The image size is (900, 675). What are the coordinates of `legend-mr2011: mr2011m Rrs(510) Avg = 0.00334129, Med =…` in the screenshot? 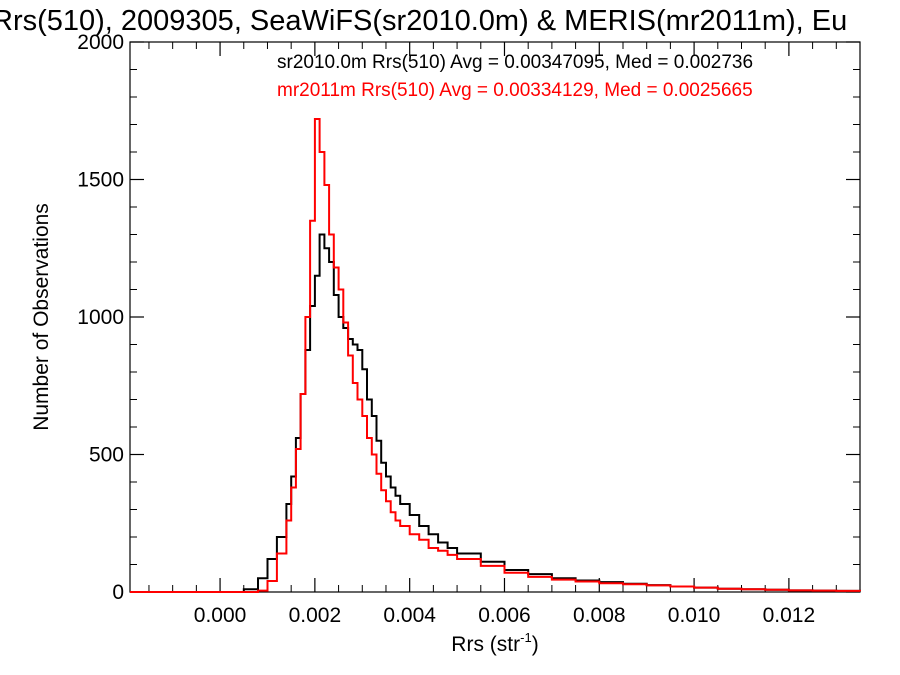 It's located at (515, 90).